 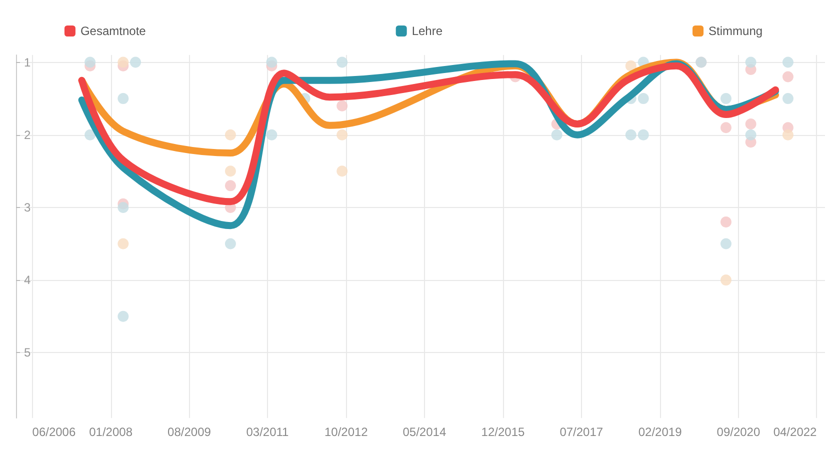 I want to click on x-tick-label: 06/2006, so click(x=54, y=432).